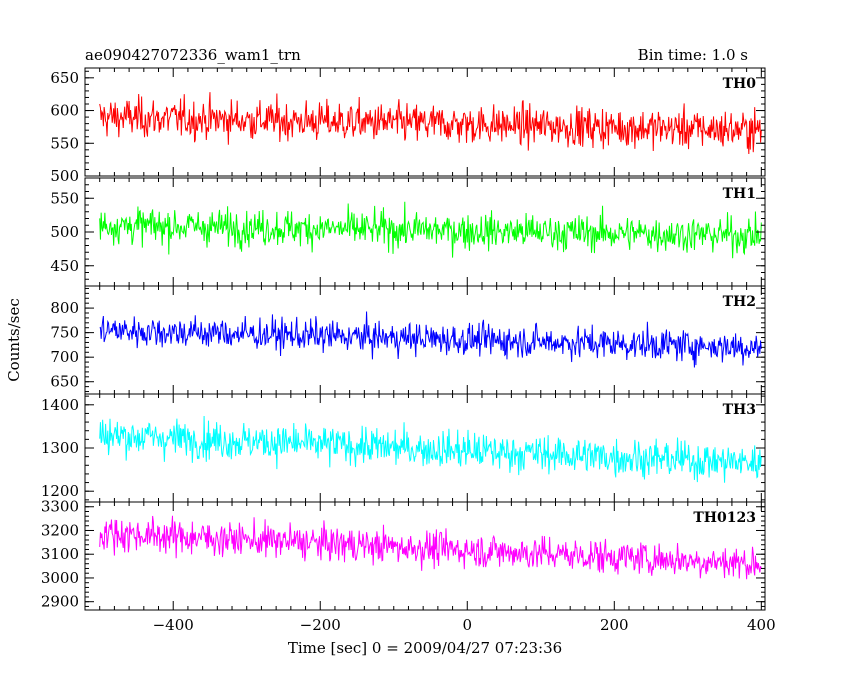 The height and width of the screenshot is (680, 850). I want to click on y-tick-label: 450, so click(64, 266).